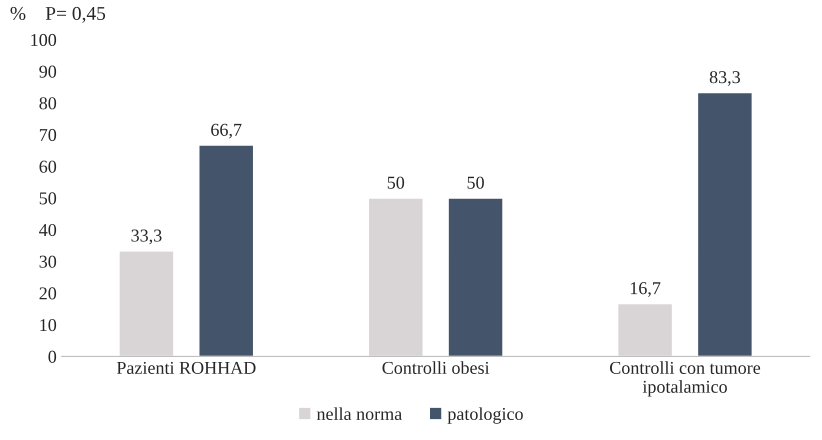 This screenshot has width=822, height=440. What do you see at coordinates (76, 14) in the screenshot?
I see `text: P= 0,45` at bounding box center [76, 14].